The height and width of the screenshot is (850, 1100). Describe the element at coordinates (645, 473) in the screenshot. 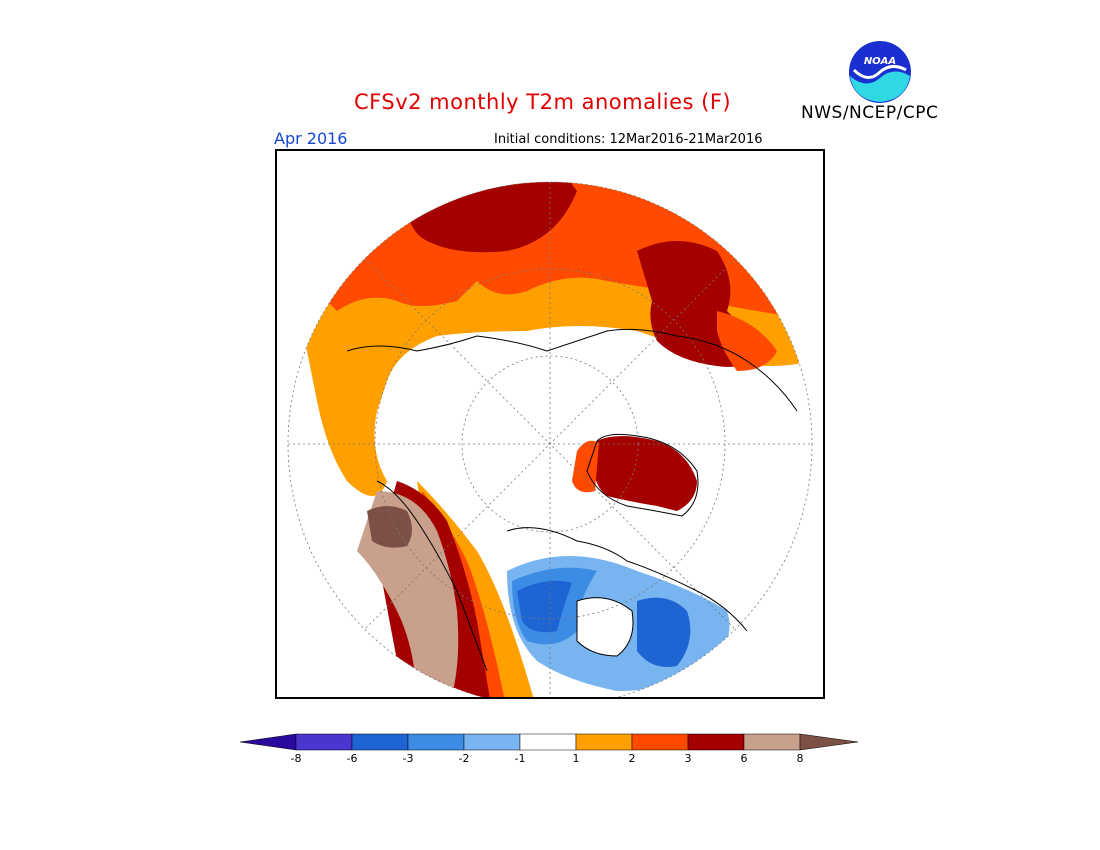

I see `warm-region-plus3-greenland` at that location.